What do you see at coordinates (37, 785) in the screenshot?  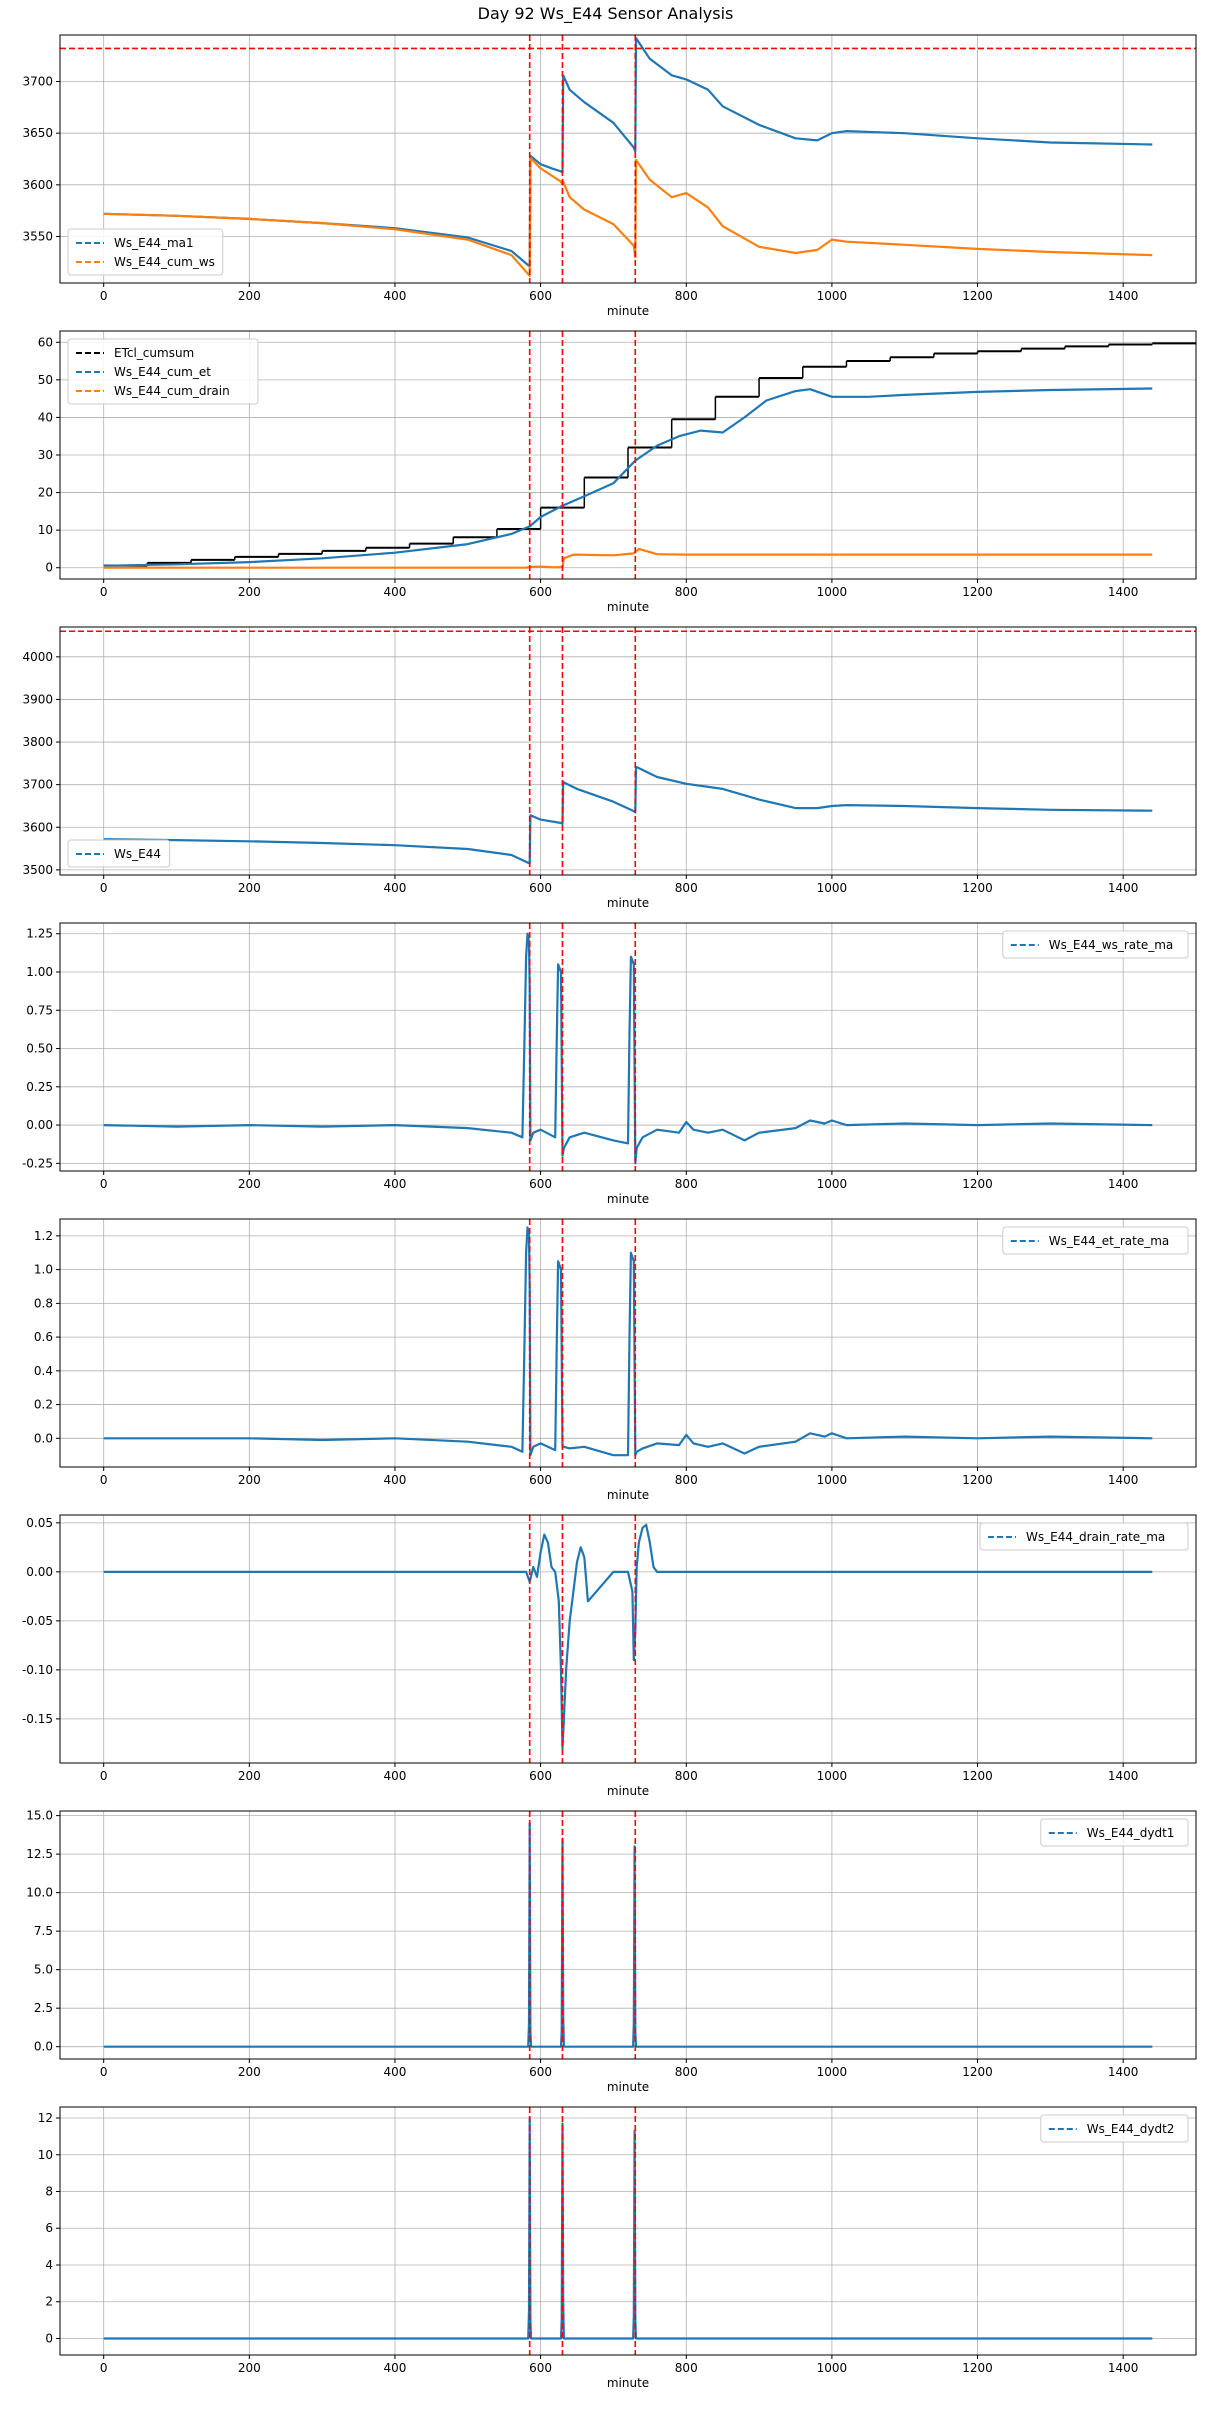 I see `y-tick-label: 3700` at bounding box center [37, 785].